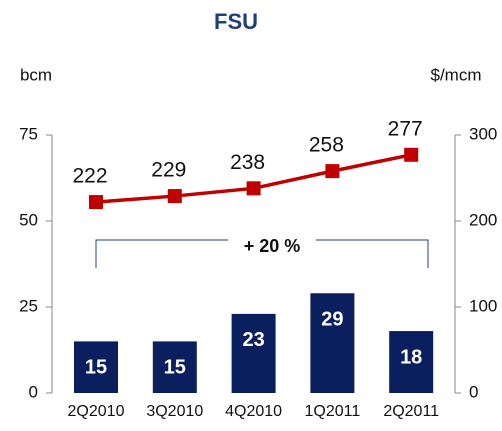 The height and width of the screenshot is (431, 502). Describe the element at coordinates (36, 74) in the screenshot. I see `y-axis-label: bcm` at that location.